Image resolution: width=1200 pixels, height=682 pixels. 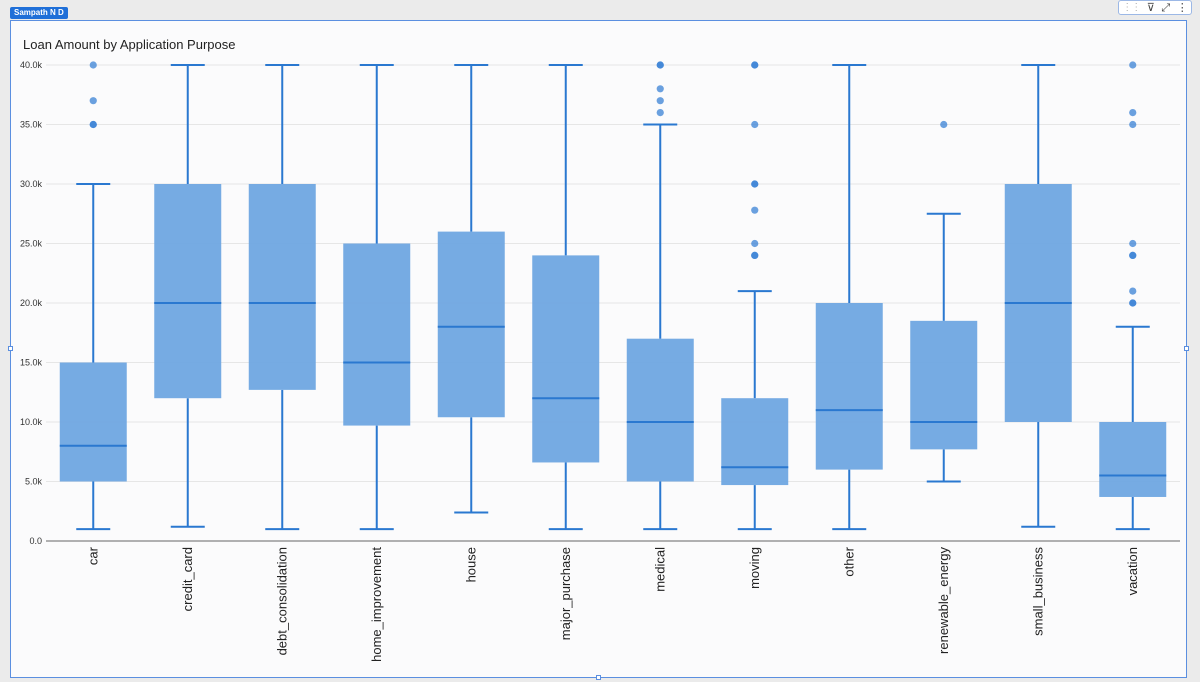 I want to click on box-vacation, so click(x=1133, y=296).